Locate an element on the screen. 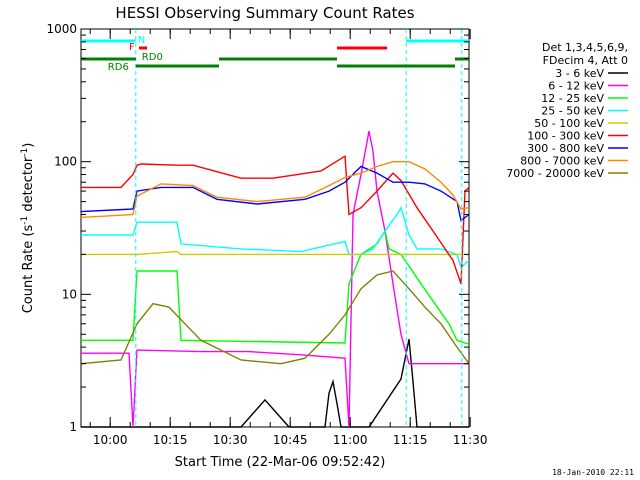 The image size is (640, 480). flag-label-rd6: RD6 is located at coordinates (118, 67).